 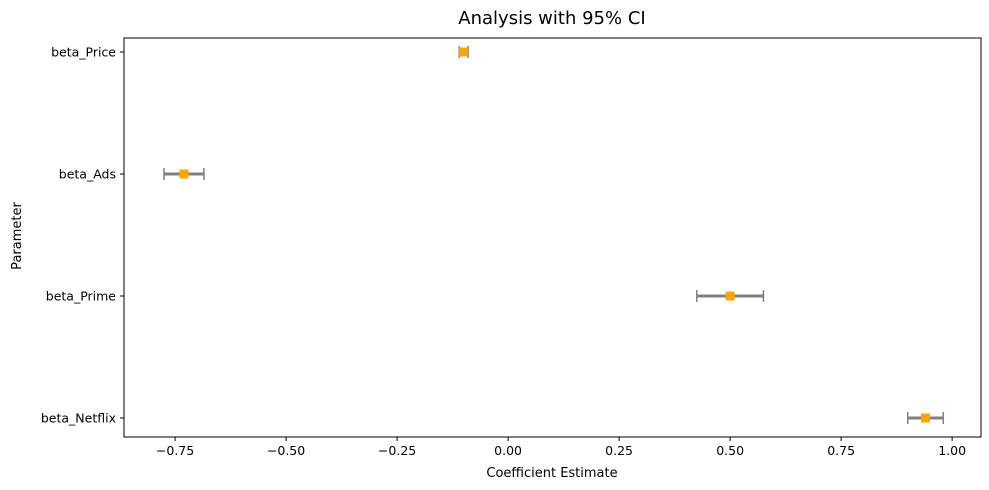 I want to click on x-tick-label: −0.75, so click(x=175, y=450).